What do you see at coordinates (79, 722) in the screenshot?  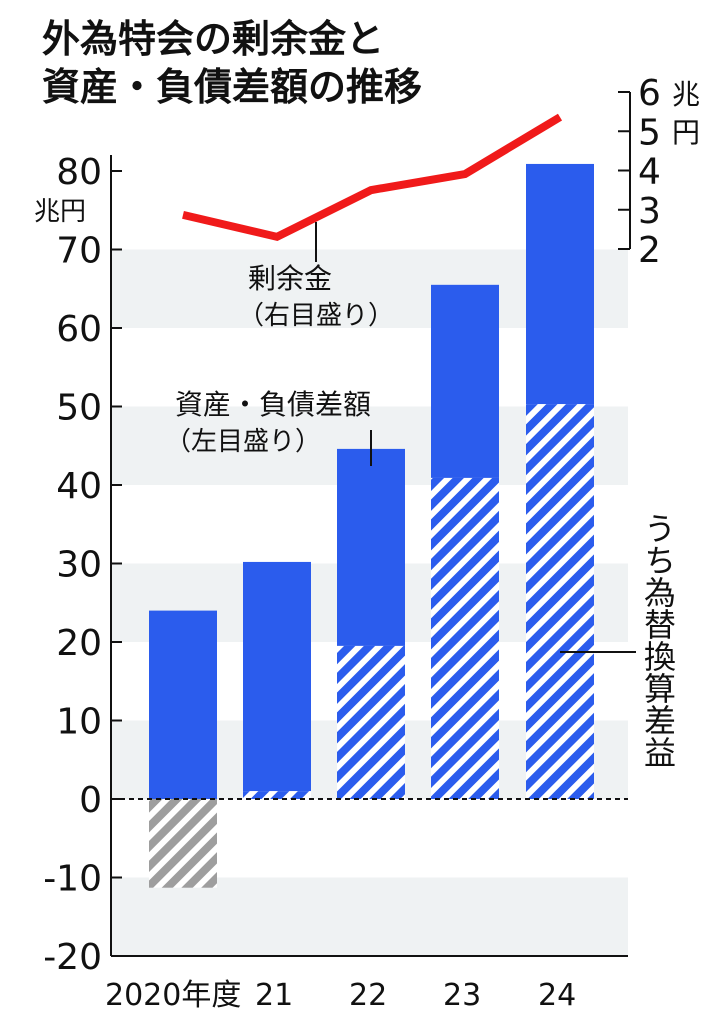 I see `left-tick-label: 10` at bounding box center [79, 722].